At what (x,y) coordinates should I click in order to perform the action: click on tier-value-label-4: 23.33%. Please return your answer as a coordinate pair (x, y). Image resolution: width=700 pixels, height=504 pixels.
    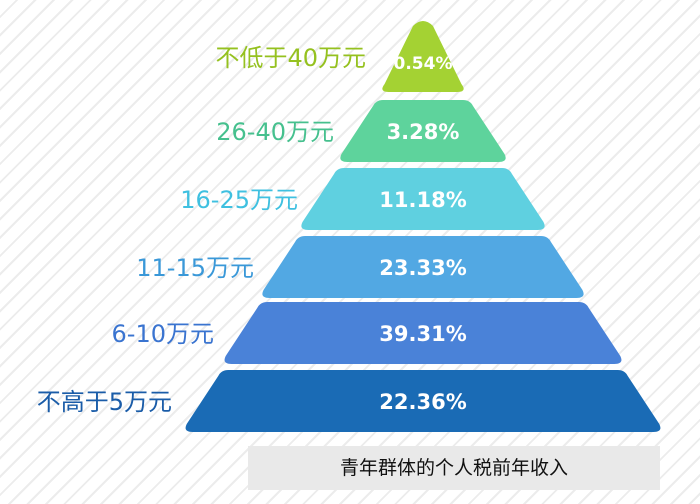
    Looking at the image, I should click on (422, 268).